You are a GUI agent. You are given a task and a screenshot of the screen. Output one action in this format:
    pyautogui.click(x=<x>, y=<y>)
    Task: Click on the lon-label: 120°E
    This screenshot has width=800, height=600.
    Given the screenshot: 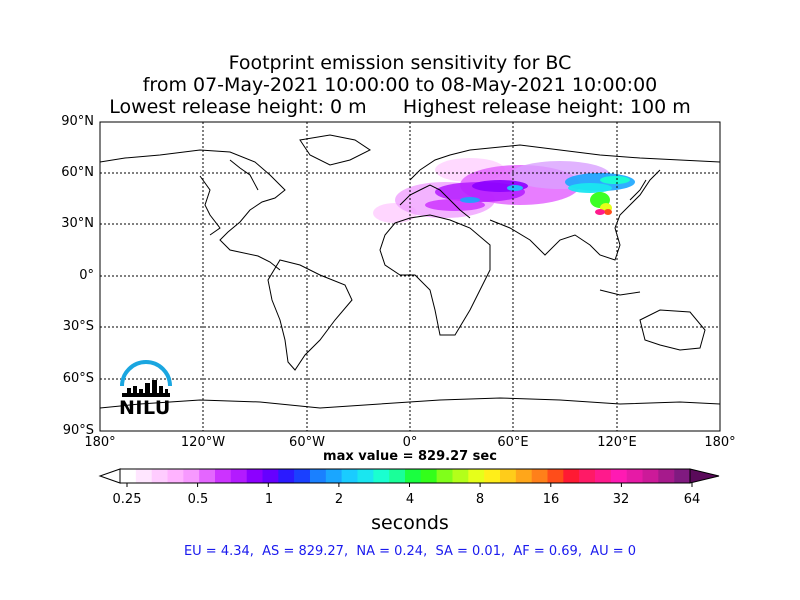 What is the action you would take?
    pyautogui.click(x=617, y=442)
    